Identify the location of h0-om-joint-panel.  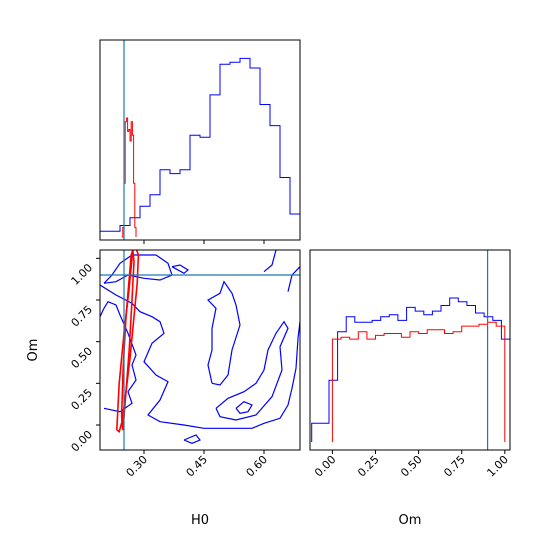
(200, 350).